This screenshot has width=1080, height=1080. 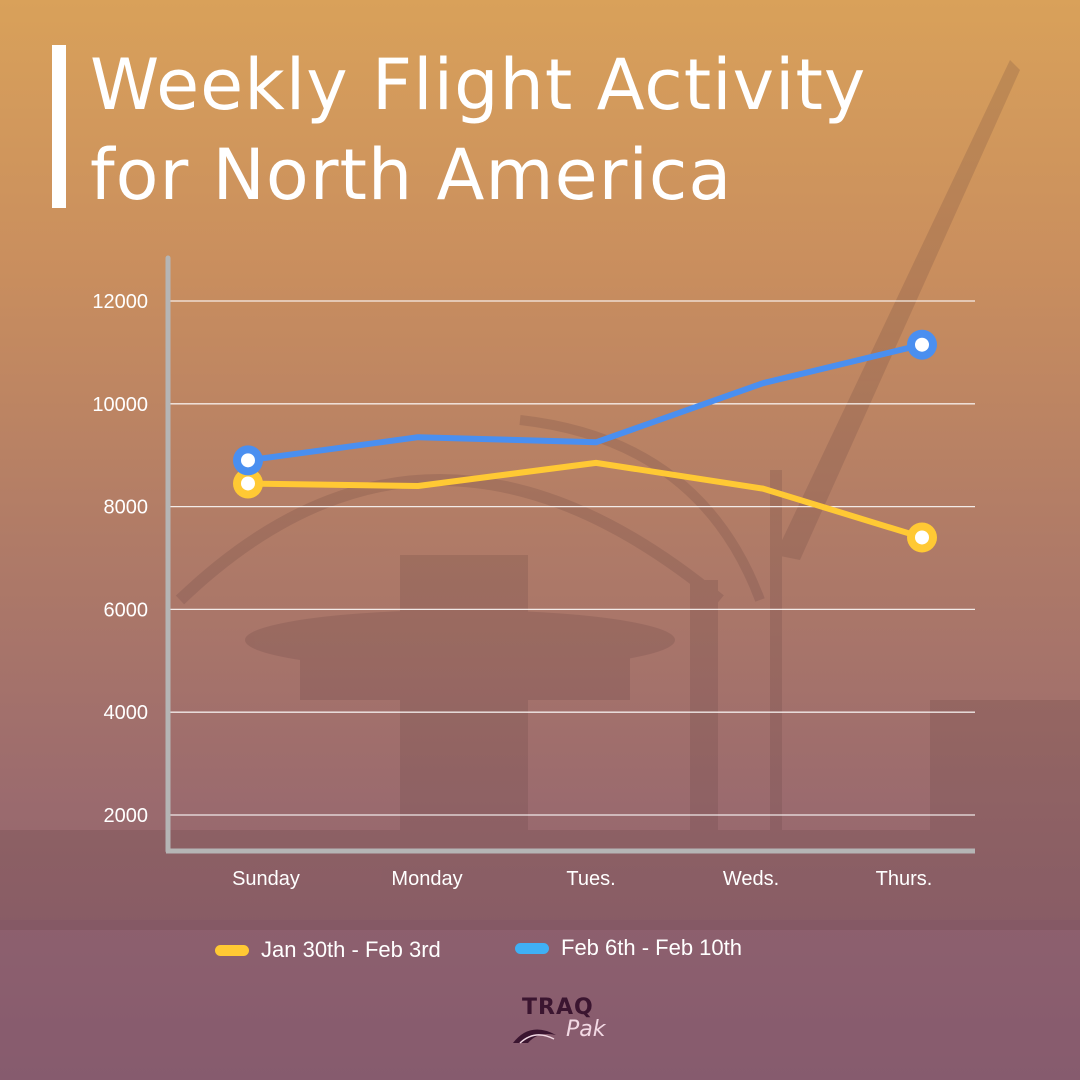 I want to click on y-tick-label-4000: 4000, so click(x=126, y=713).